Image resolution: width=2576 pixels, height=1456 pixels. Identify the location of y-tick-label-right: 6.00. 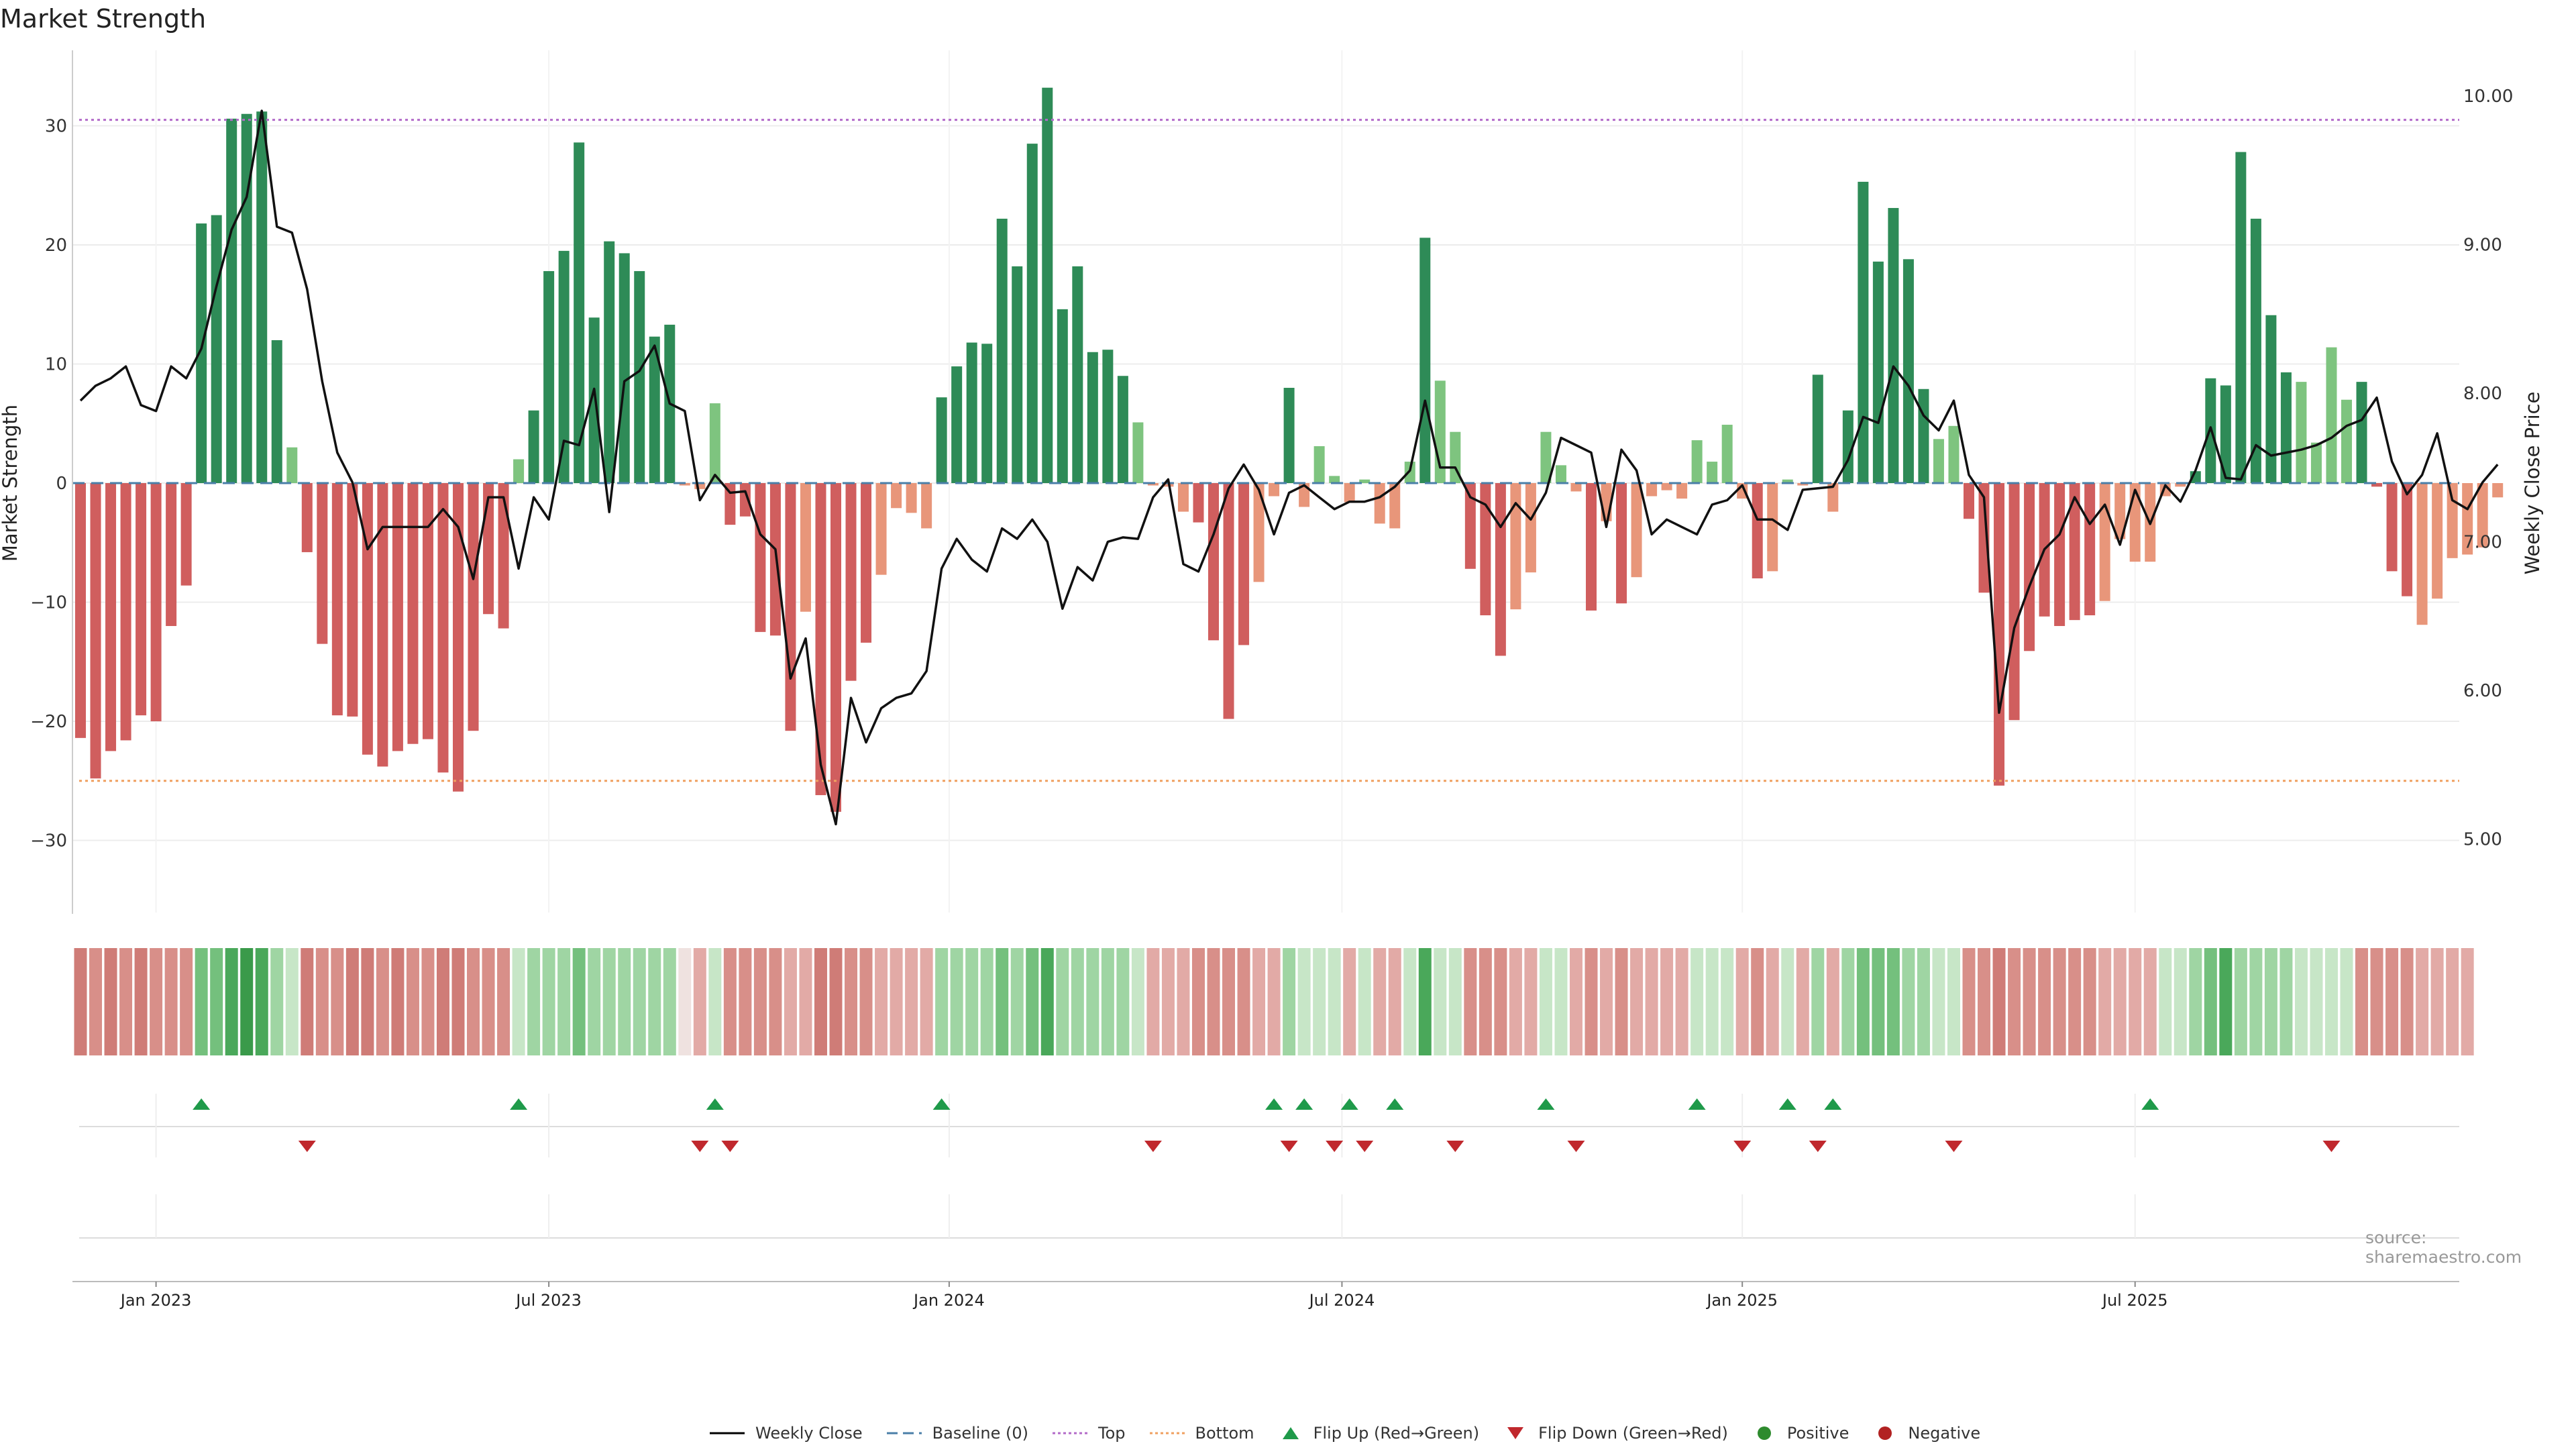
(2482, 691).